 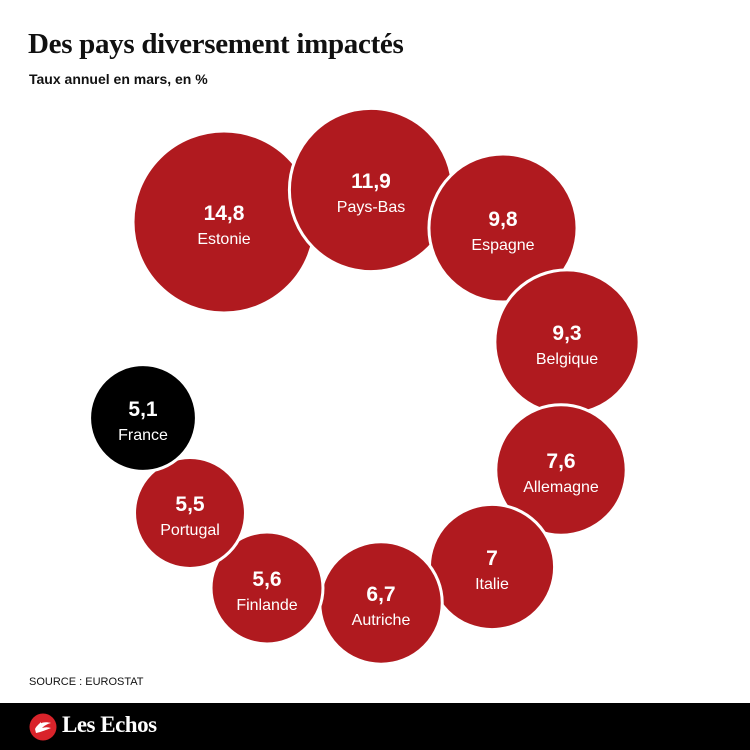 I want to click on bubble-estonie: 14,8 Estonie, so click(x=224, y=222).